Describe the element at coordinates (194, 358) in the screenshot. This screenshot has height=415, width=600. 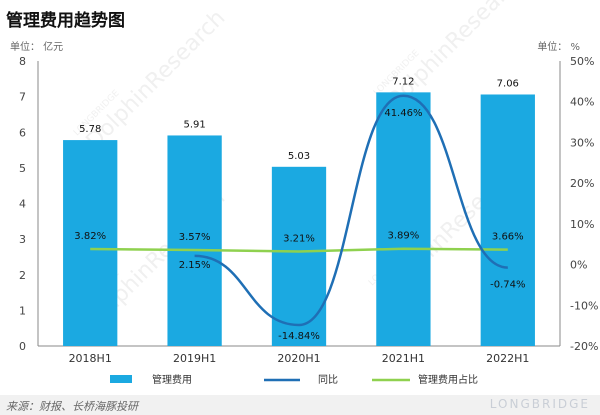
I see `x-tick-label: 2019H1` at that location.